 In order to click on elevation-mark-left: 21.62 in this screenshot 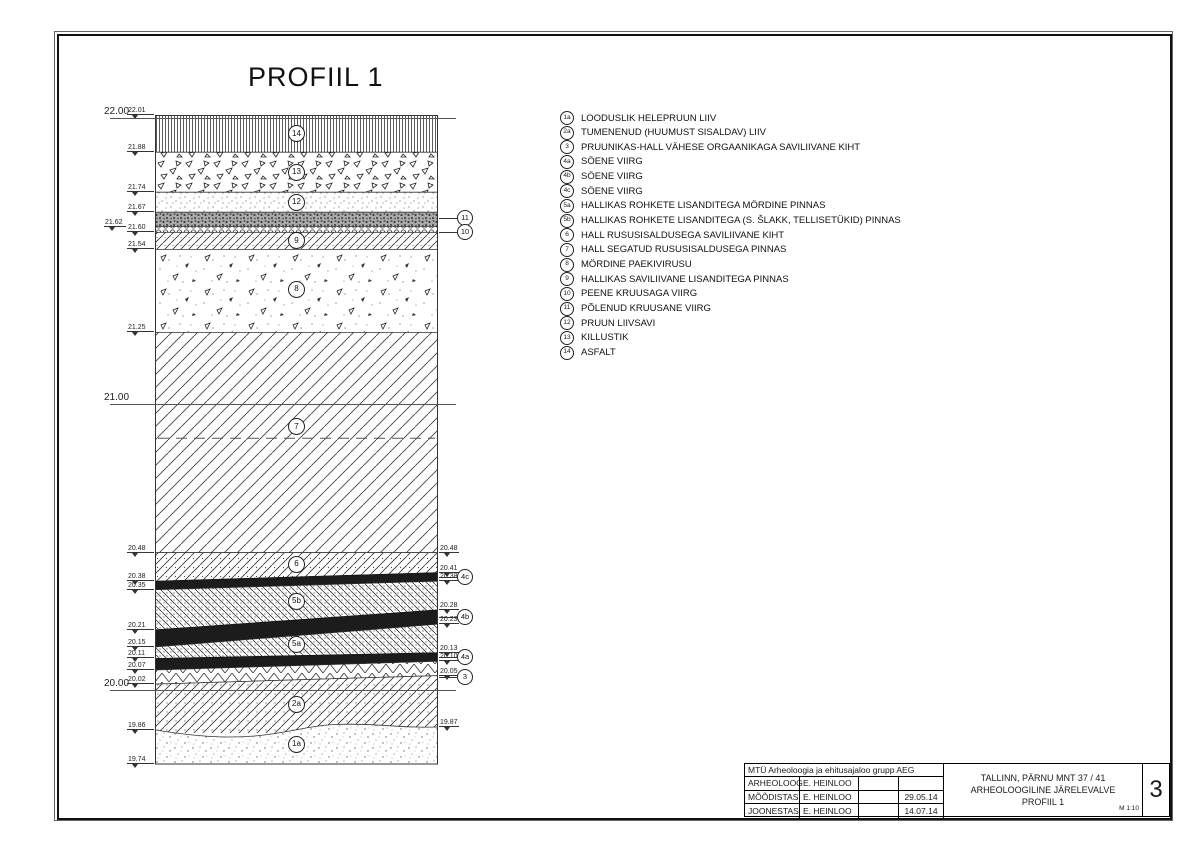, I will do `click(115, 224)`.